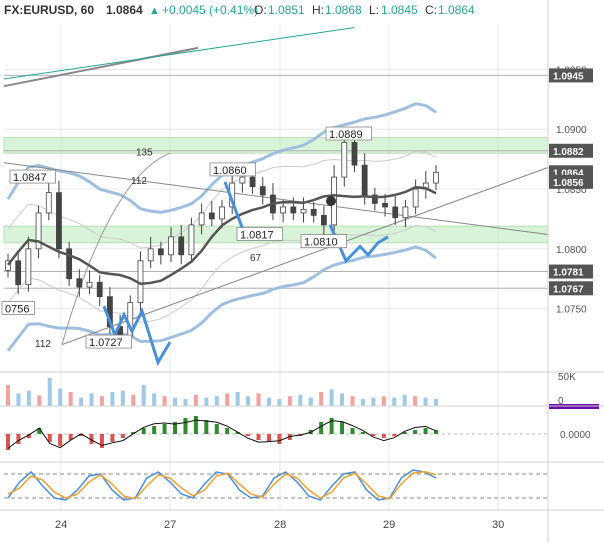 The width and height of the screenshot is (604, 547). I want to click on trendline-descending, so click(276, 198).